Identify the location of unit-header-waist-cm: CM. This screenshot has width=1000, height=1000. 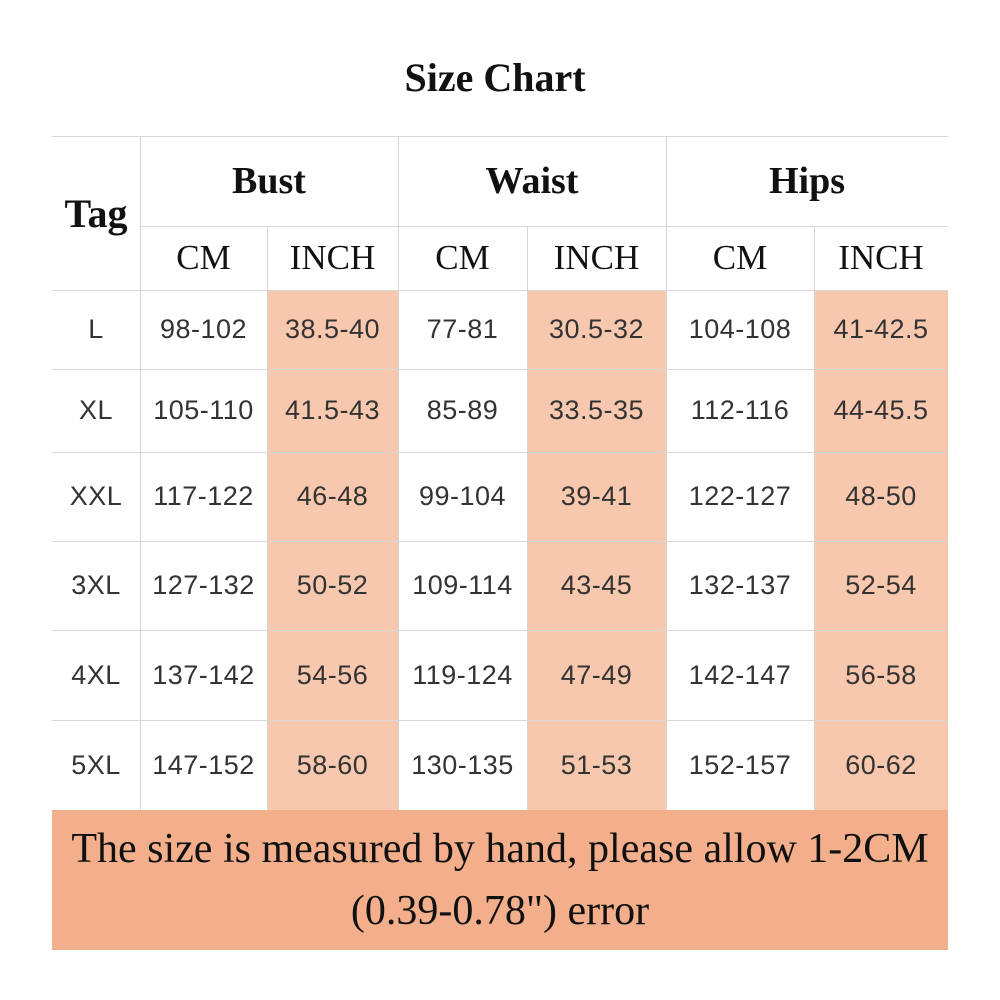
(462, 257).